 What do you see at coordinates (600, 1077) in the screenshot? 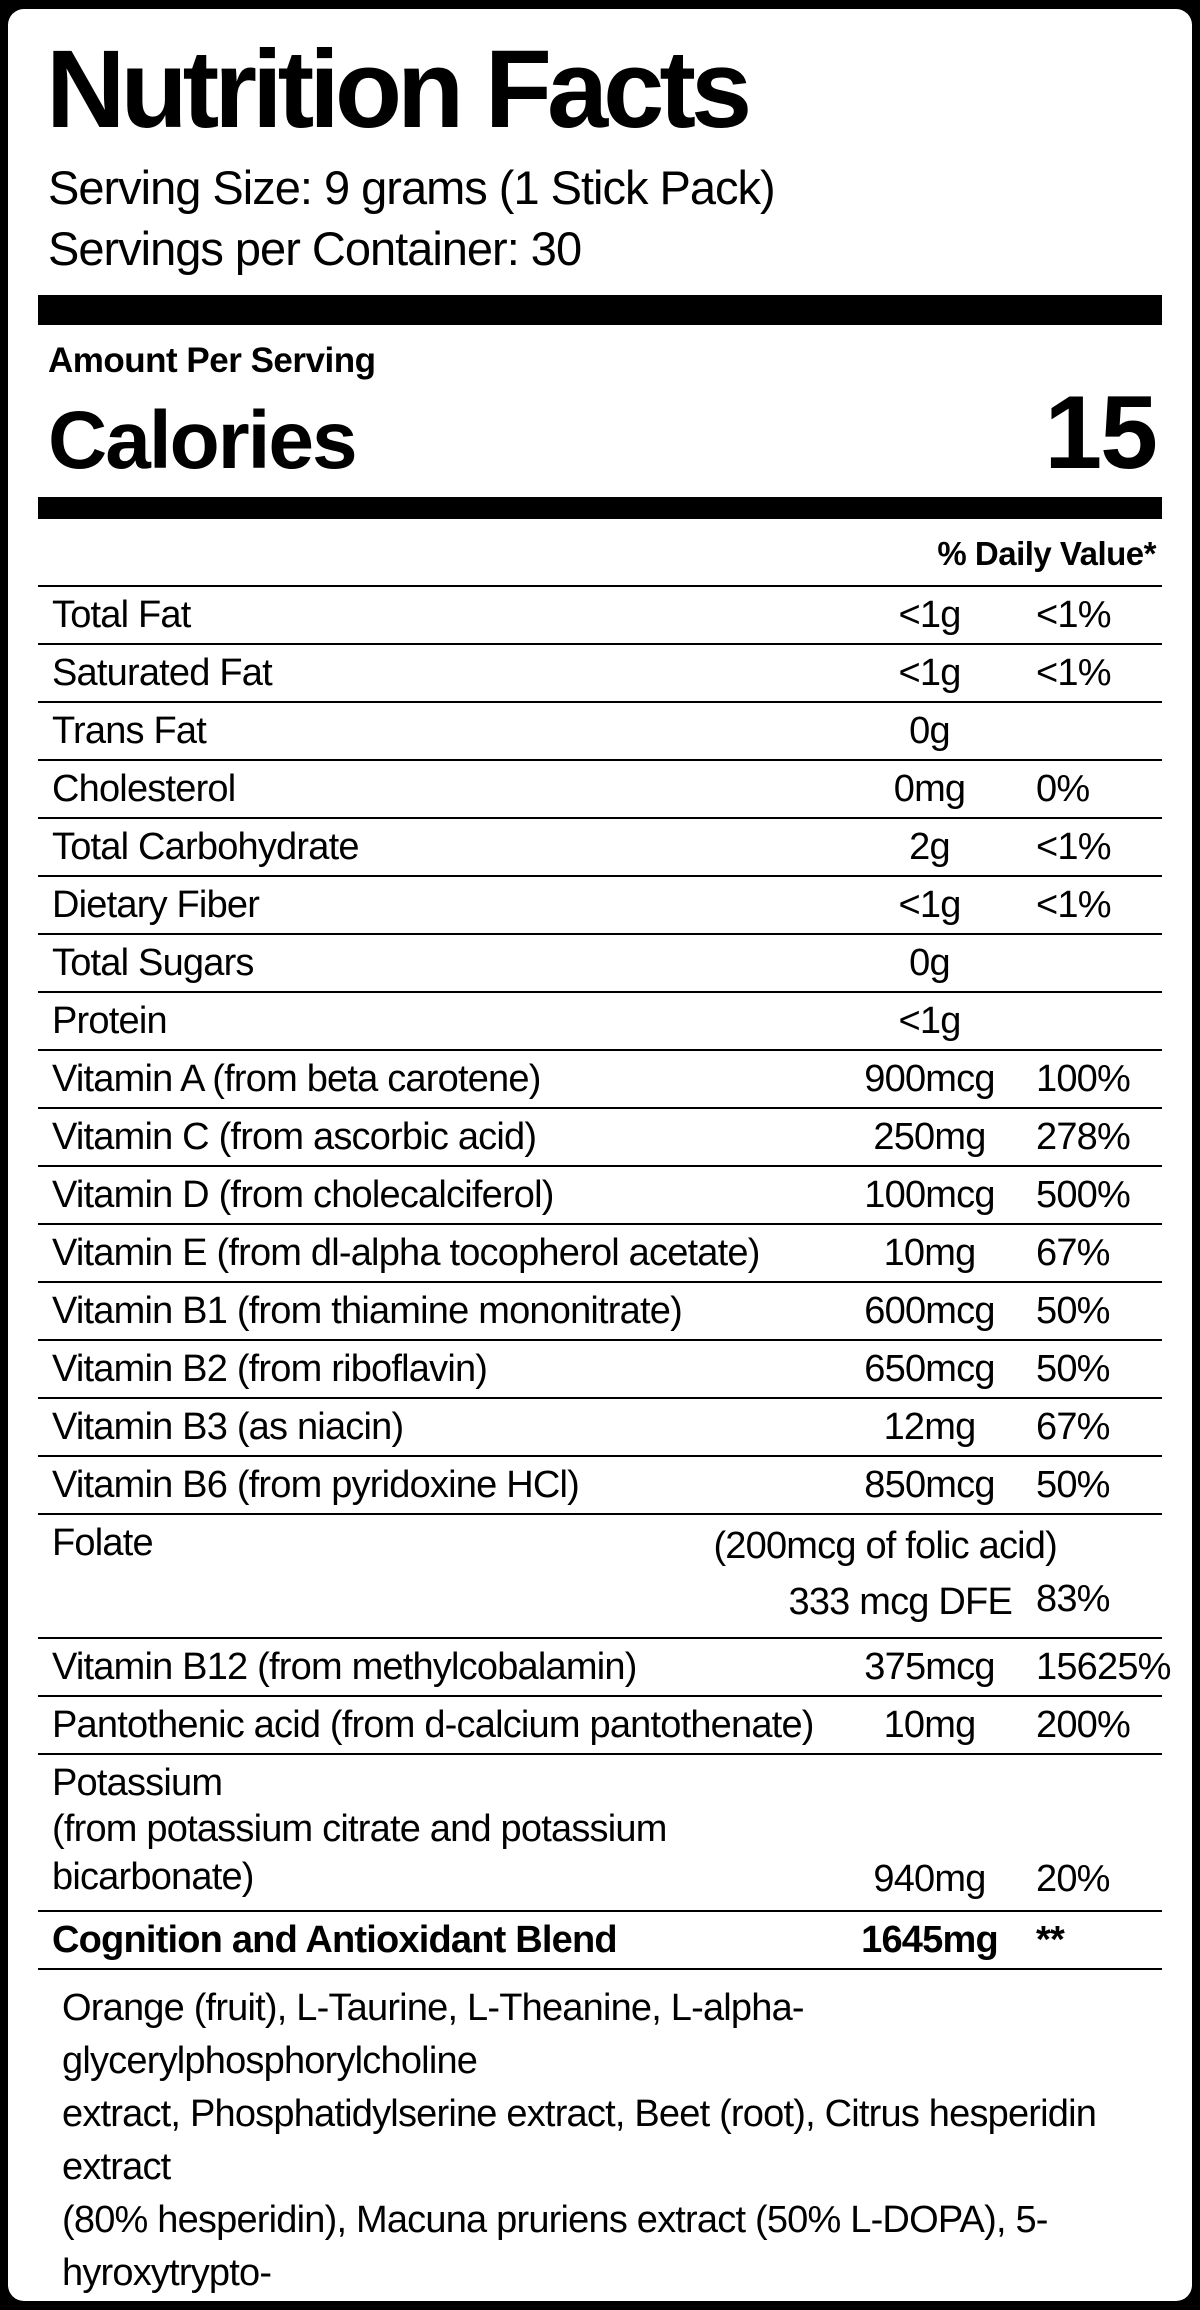
I see `table-row: Vitamin A (from beta carotene) 900mcg 100%` at bounding box center [600, 1077].